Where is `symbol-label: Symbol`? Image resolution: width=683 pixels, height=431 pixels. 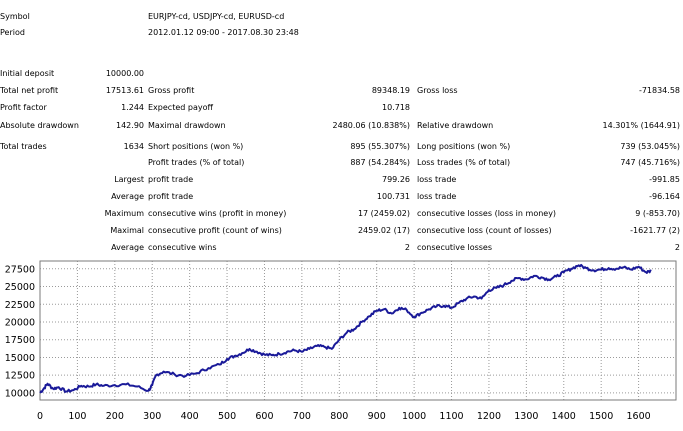 symbol-label: Symbol is located at coordinates (15, 16).